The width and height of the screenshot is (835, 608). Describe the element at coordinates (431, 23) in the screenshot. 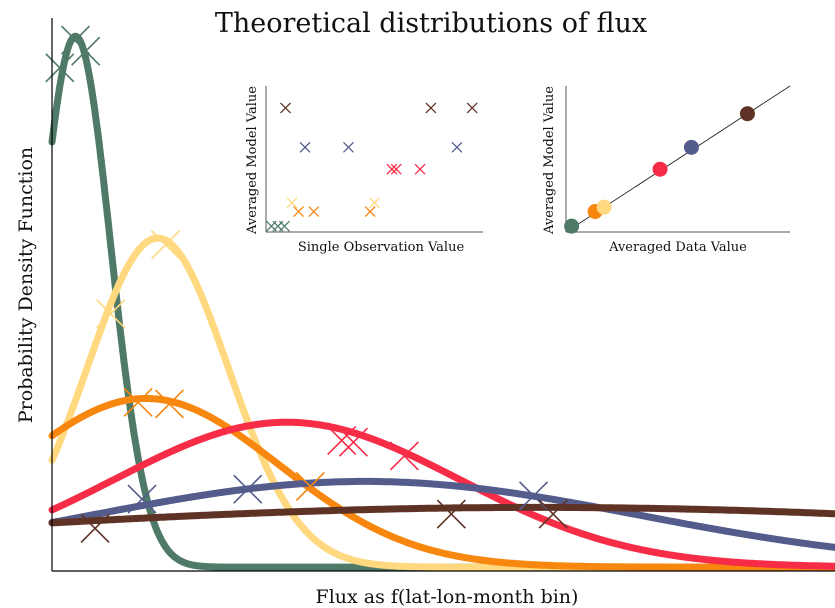

I see `chart-title: Theoretical distributions of flux` at that location.